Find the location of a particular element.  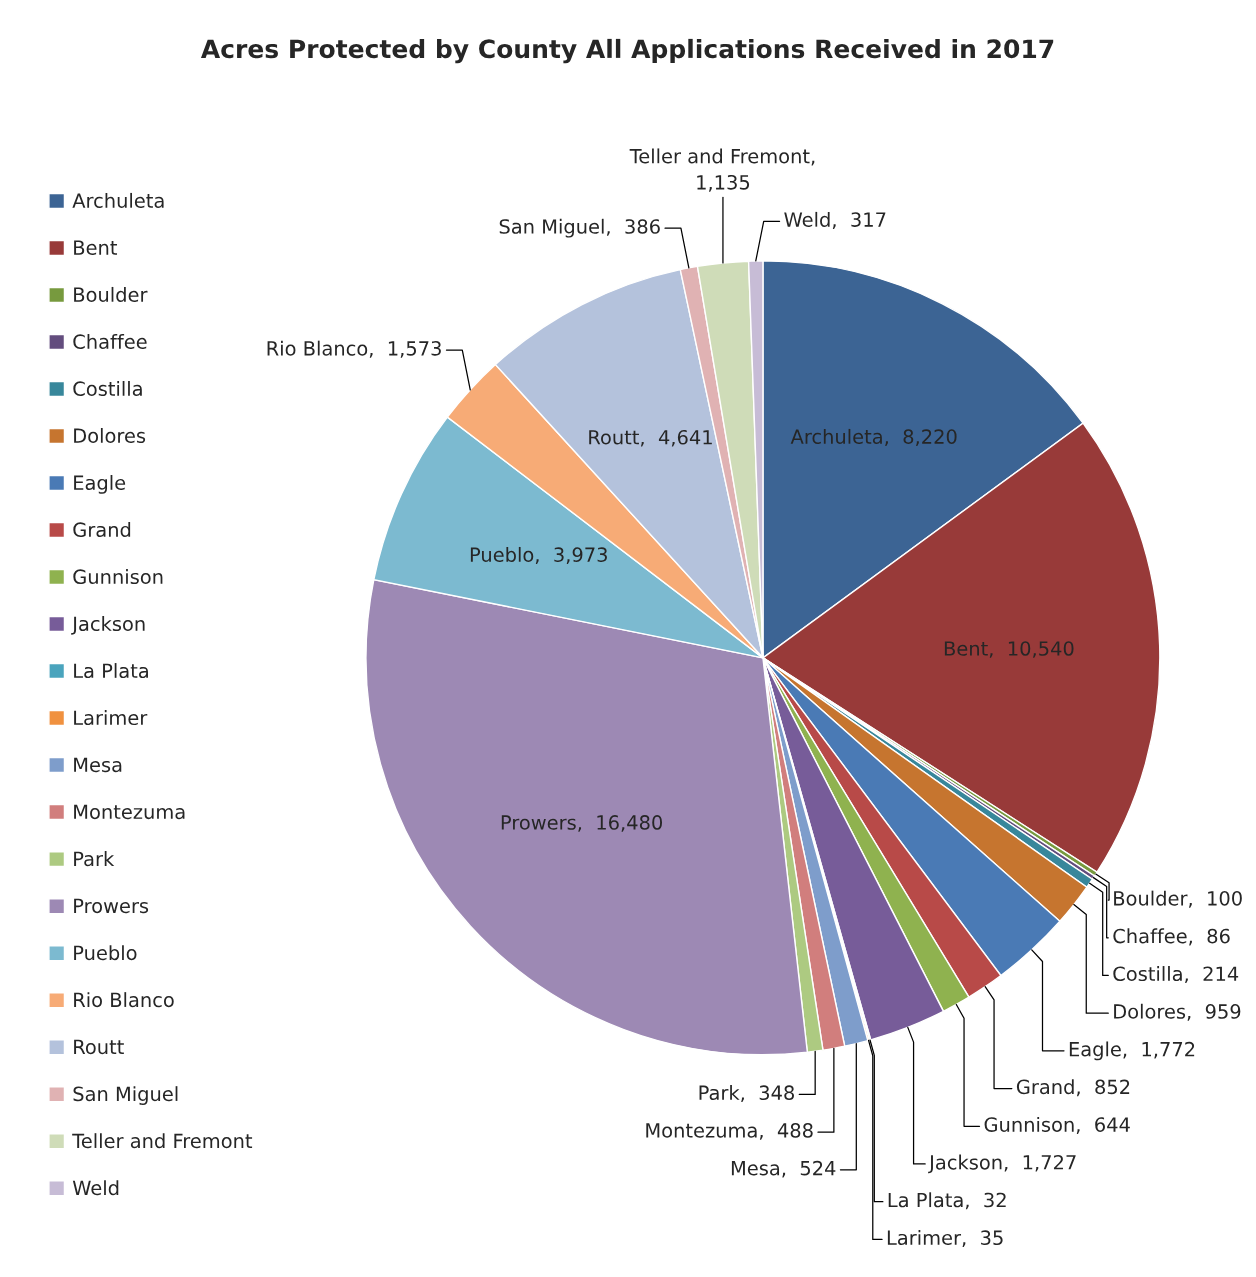

data-label: San Miguel, 386 is located at coordinates (579, 228).